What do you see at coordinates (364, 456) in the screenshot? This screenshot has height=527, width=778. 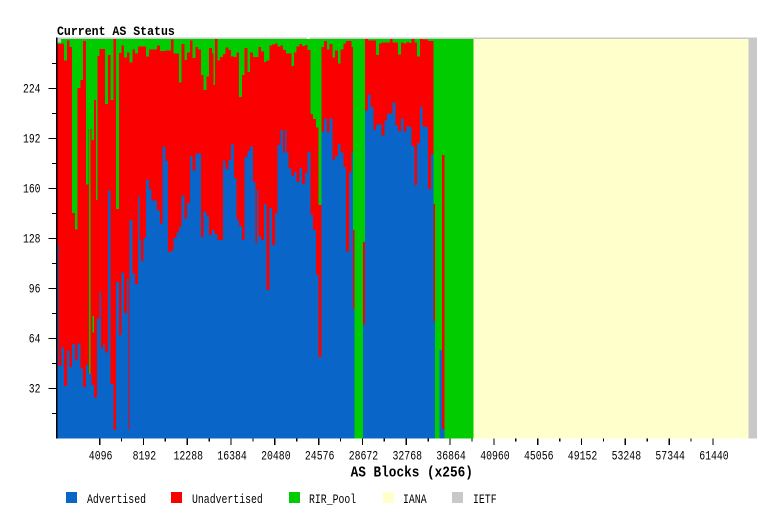 I see `svg-text: 28672` at bounding box center [364, 456].